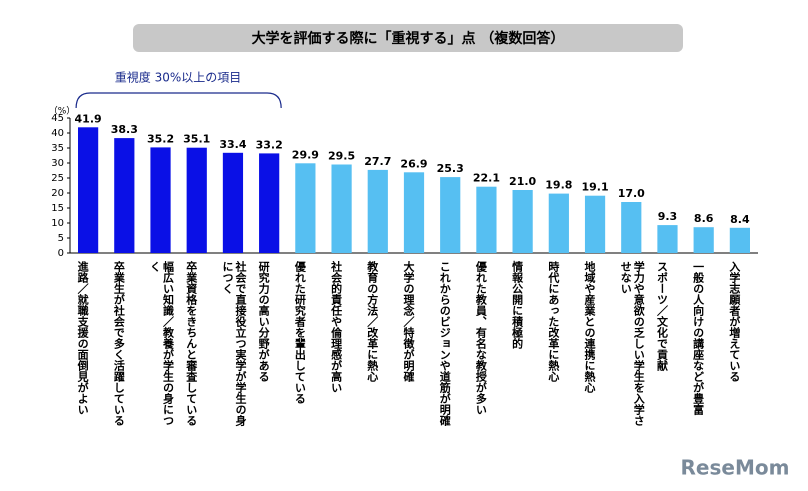  What do you see at coordinates (57, 163) in the screenshot?
I see `y-tick-label: 30` at bounding box center [57, 163].